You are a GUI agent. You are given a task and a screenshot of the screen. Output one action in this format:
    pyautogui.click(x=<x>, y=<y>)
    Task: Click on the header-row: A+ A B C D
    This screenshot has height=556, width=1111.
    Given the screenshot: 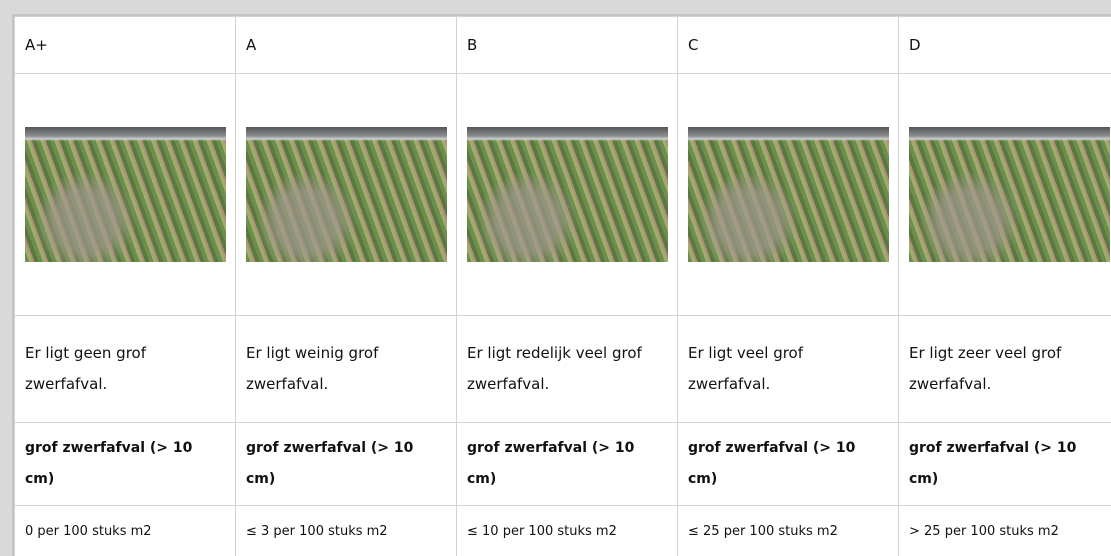 What is the action you would take?
    pyautogui.click(x=562, y=45)
    